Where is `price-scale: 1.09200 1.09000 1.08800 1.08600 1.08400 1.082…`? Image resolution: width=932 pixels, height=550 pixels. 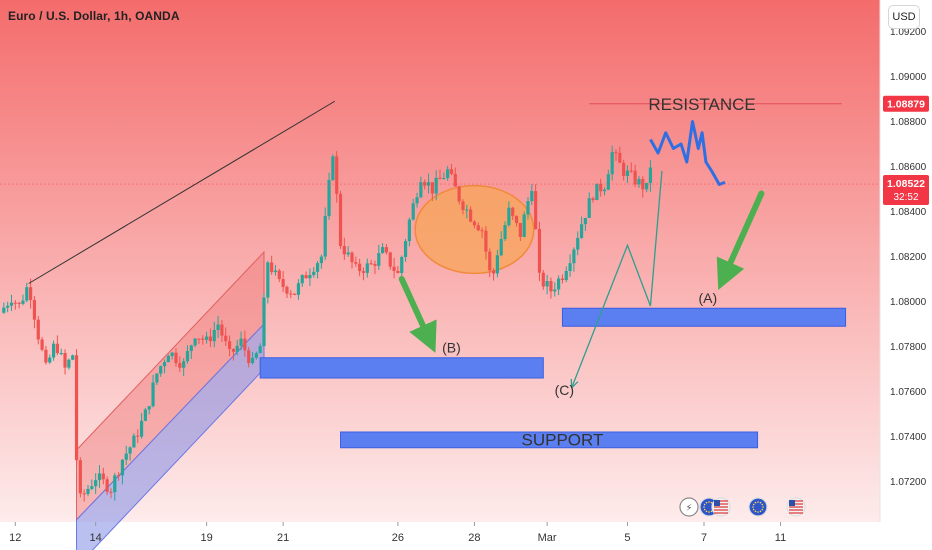 price-scale: 1.09200 1.09000 1.08800 1.08600 1.08400 1.082… is located at coordinates (908, 257).